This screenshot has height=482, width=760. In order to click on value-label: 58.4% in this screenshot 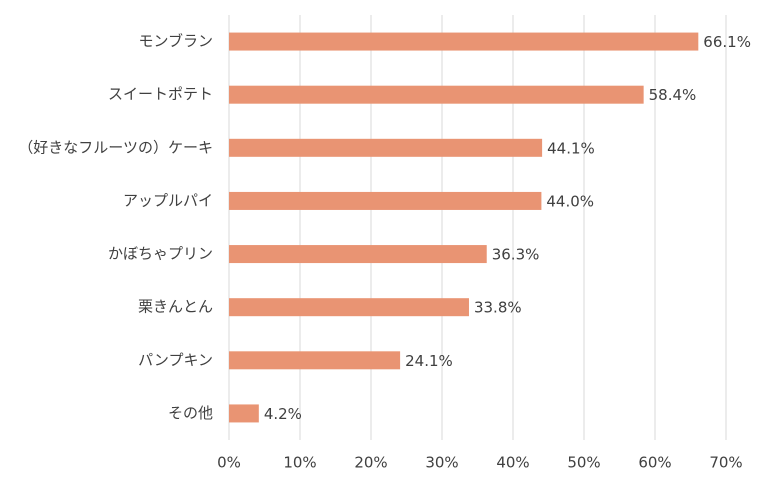, I will do `click(673, 95)`.